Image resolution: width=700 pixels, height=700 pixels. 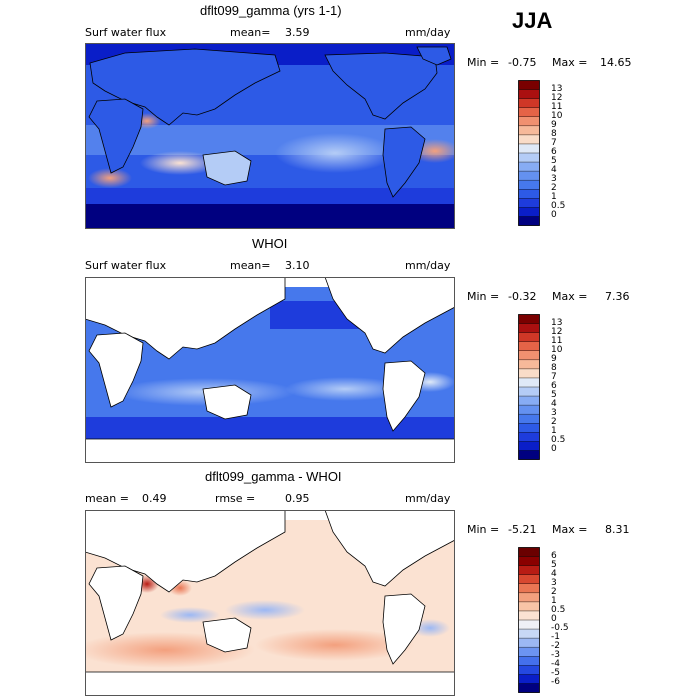 I want to click on panel1-min-label: Min =, so click(x=483, y=62).